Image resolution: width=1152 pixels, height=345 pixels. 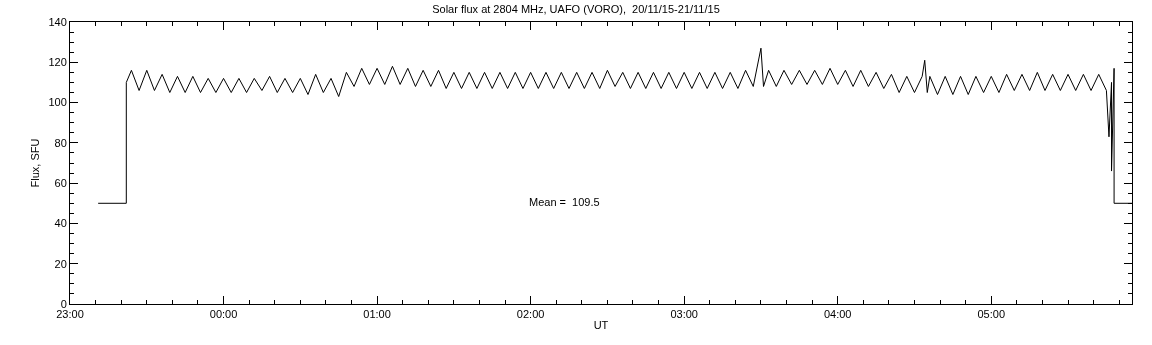 I want to click on x-tick-label: 03:00, so click(x=684, y=314).